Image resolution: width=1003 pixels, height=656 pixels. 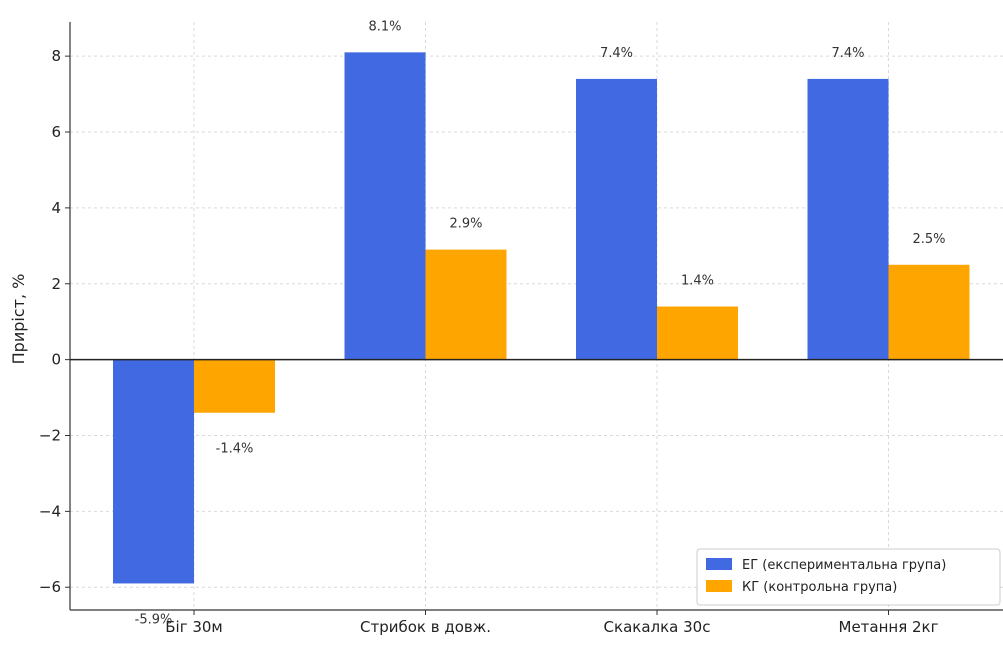 What do you see at coordinates (819, 587) in the screenshot?
I see `legend-label: КГ (контрольна група)` at bounding box center [819, 587].